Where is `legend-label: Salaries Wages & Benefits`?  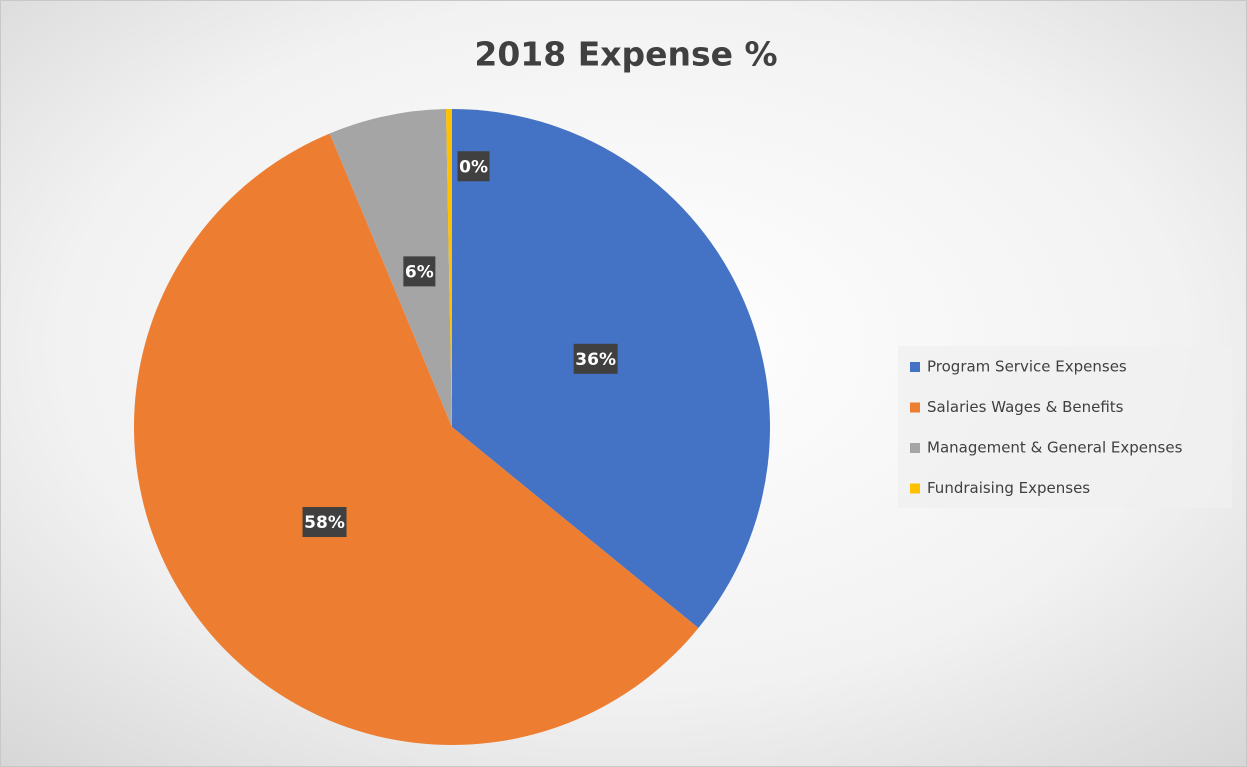 legend-label: Salaries Wages & Benefits is located at coordinates (1025, 407).